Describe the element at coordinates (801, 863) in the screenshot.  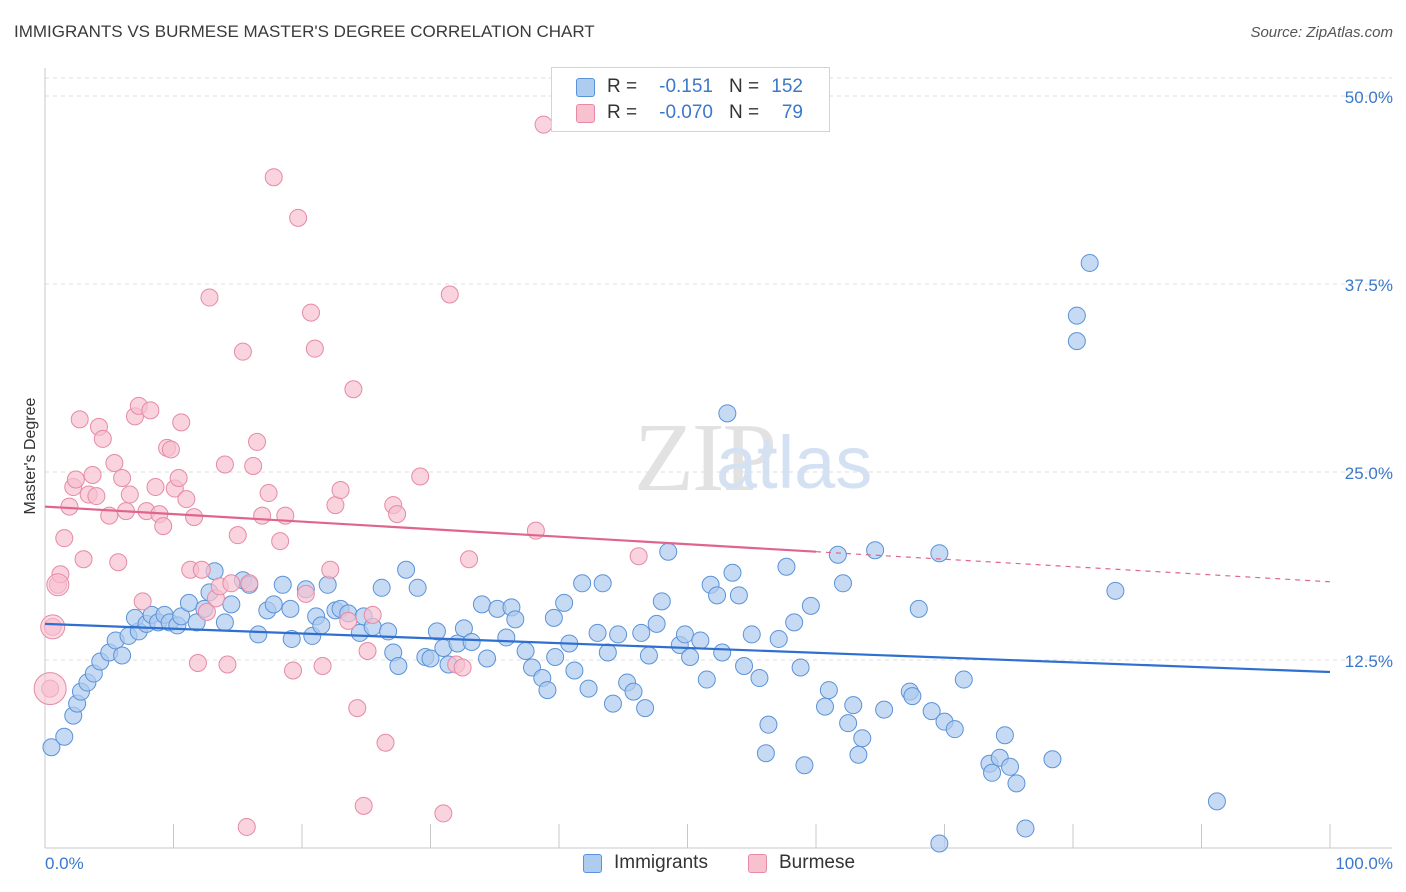
I see `legend-item-burmese: Burmese` at that location.